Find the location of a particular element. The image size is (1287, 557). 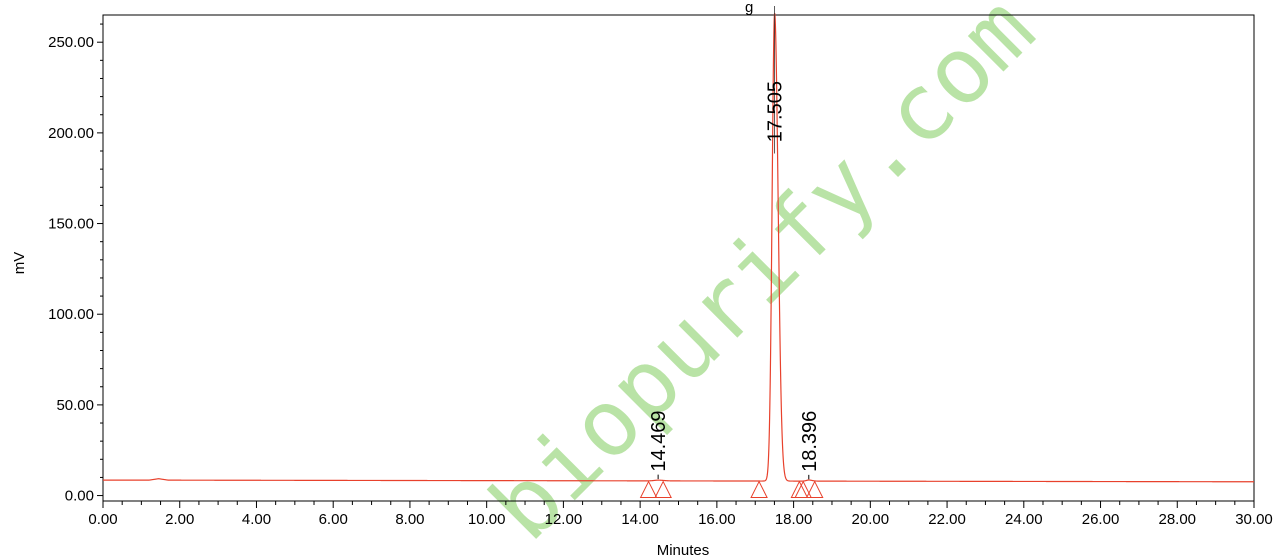

x-tick-label: 0.00 is located at coordinates (102, 519).